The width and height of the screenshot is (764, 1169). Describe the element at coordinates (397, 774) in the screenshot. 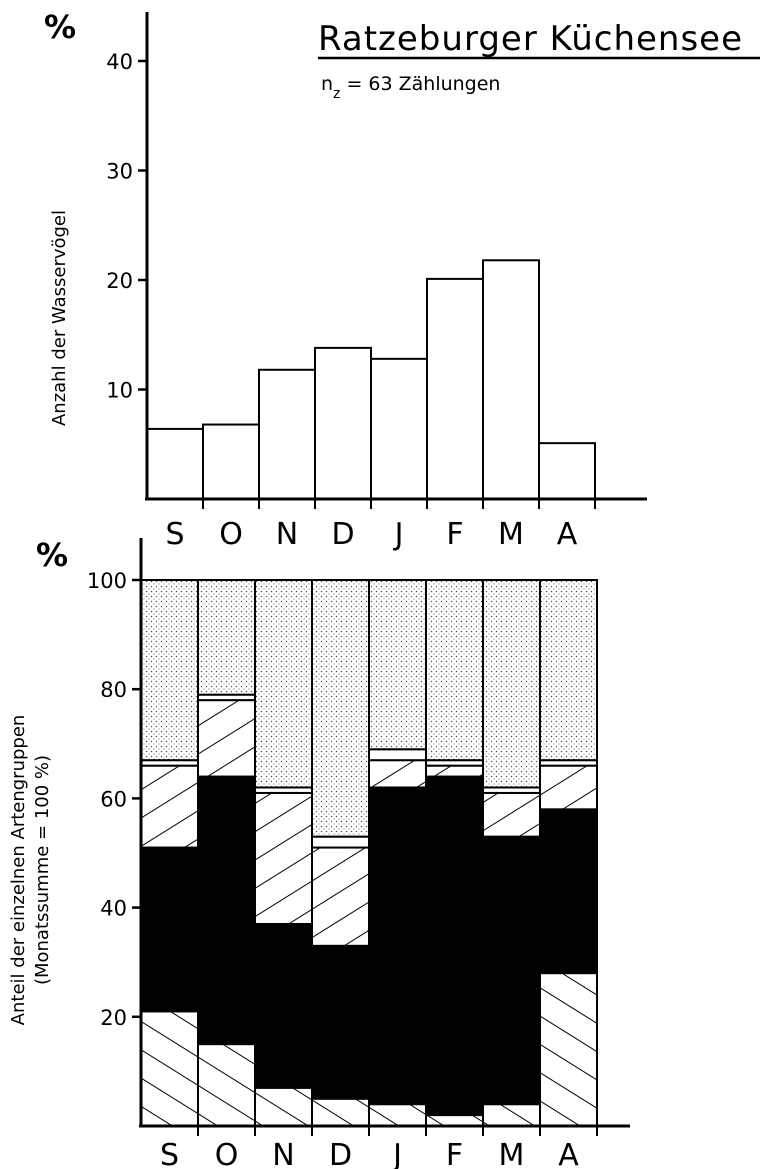

I see `segment-hatch-back-J` at that location.